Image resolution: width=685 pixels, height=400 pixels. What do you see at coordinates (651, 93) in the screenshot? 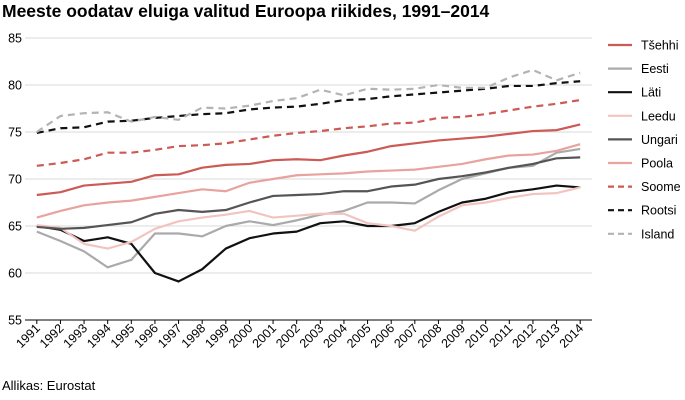
I see `legend-label-2: Läti` at bounding box center [651, 93].